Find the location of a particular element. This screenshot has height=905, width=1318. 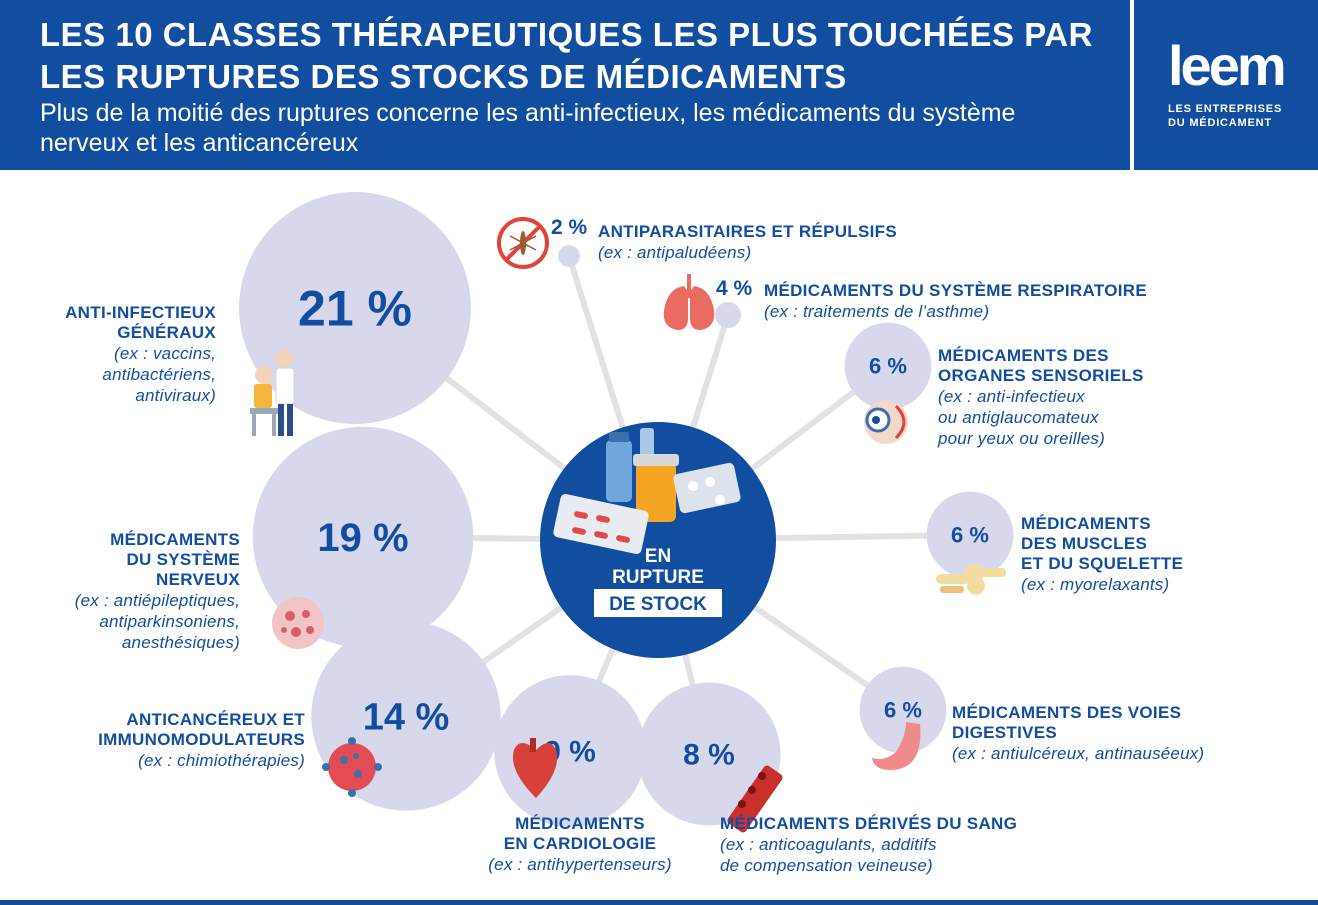

label-cardiologie-ex-1: (ex : antihypertenseurs) is located at coordinates (580, 864).